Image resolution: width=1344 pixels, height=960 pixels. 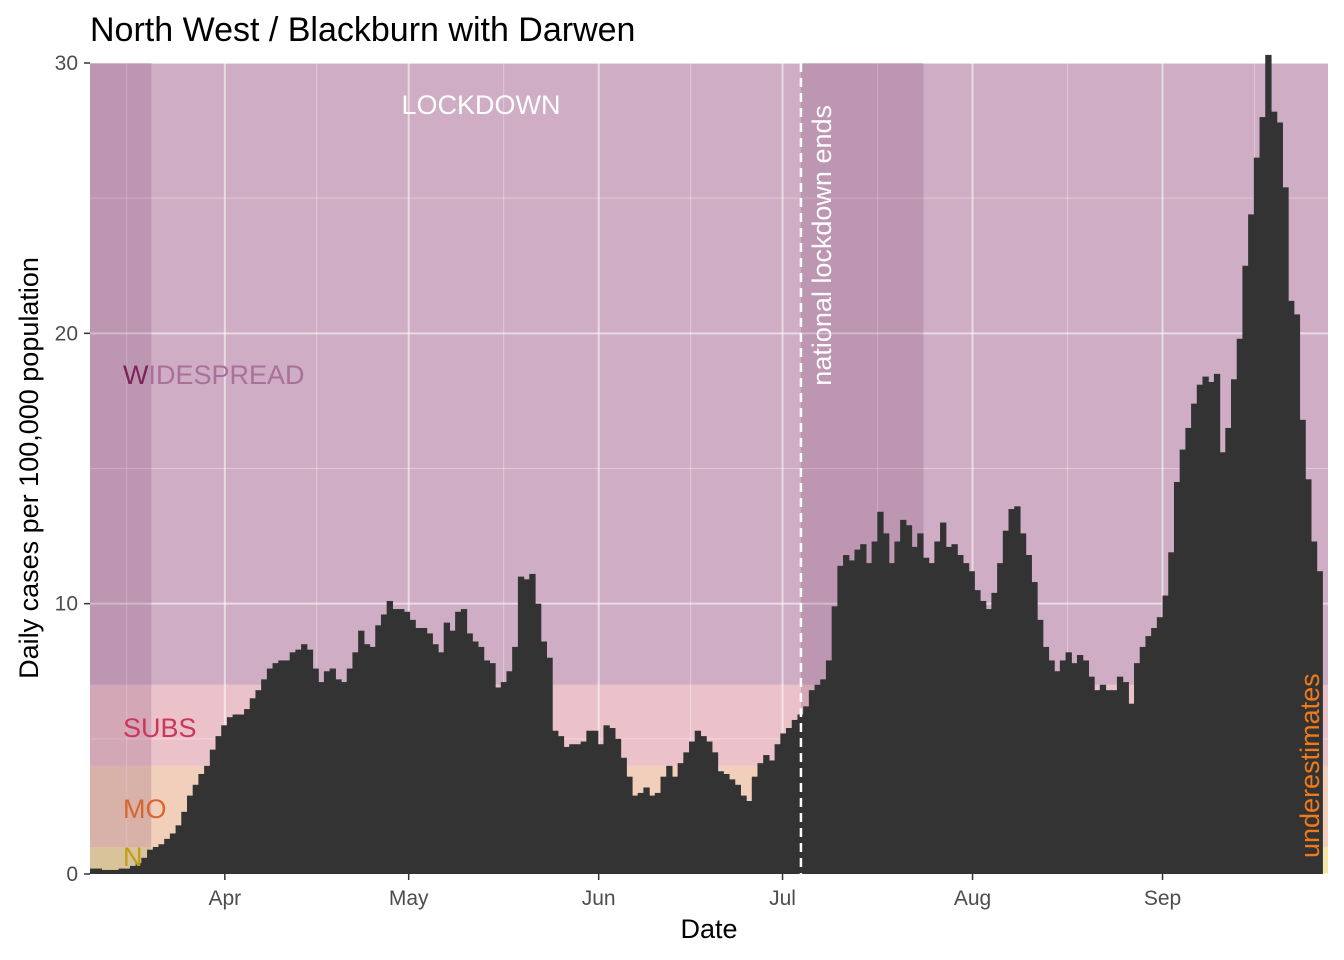 What do you see at coordinates (66, 333) in the screenshot?
I see `y-tick-label: 20` at bounding box center [66, 333].